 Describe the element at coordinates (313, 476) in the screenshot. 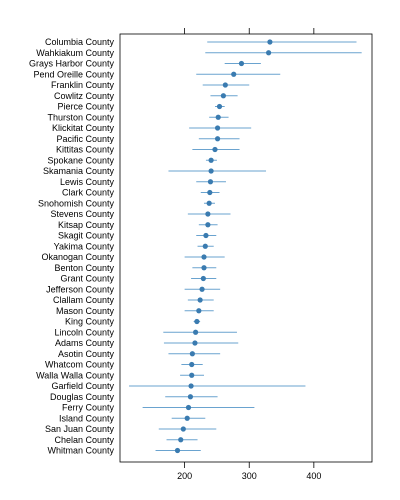

I see `x-tick-label: 400` at that location.